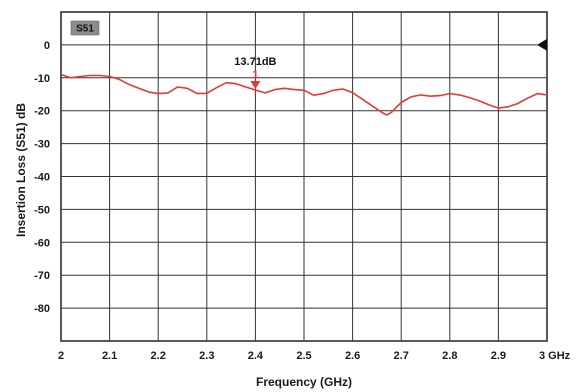  What do you see at coordinates (255, 85) in the screenshot?
I see `marker-arrow` at bounding box center [255, 85].